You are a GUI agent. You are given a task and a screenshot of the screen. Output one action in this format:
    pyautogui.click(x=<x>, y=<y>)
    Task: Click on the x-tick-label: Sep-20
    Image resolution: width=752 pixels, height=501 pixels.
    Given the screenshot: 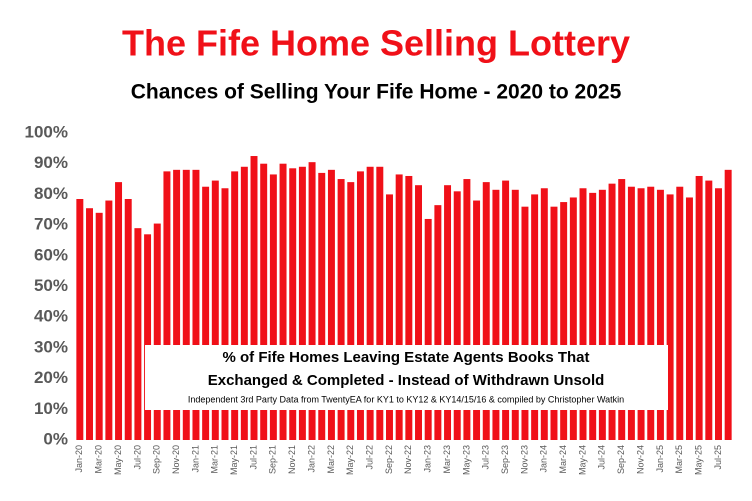 What is the action you would take?
    pyautogui.click(x=157, y=459)
    